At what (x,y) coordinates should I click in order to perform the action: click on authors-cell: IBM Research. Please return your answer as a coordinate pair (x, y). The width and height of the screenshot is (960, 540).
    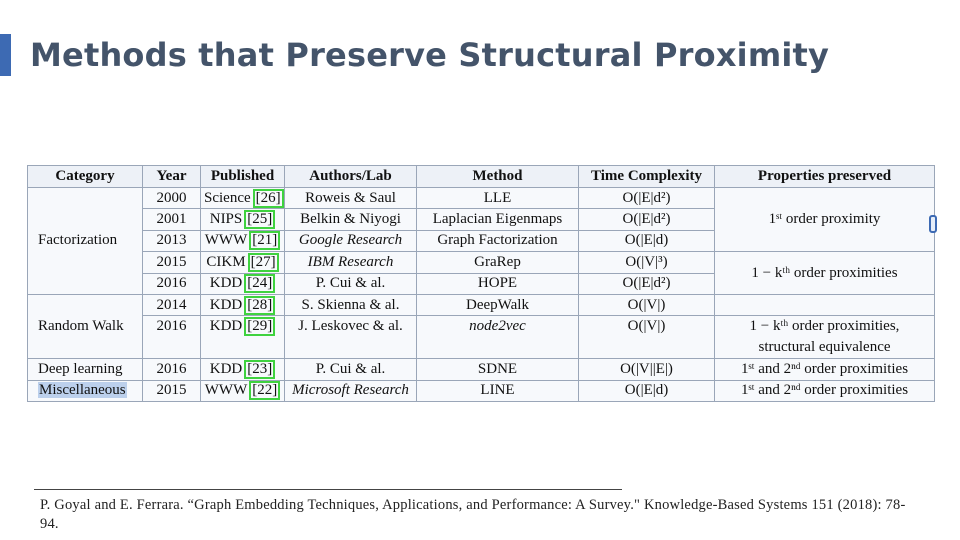
    Looking at the image, I should click on (350, 262).